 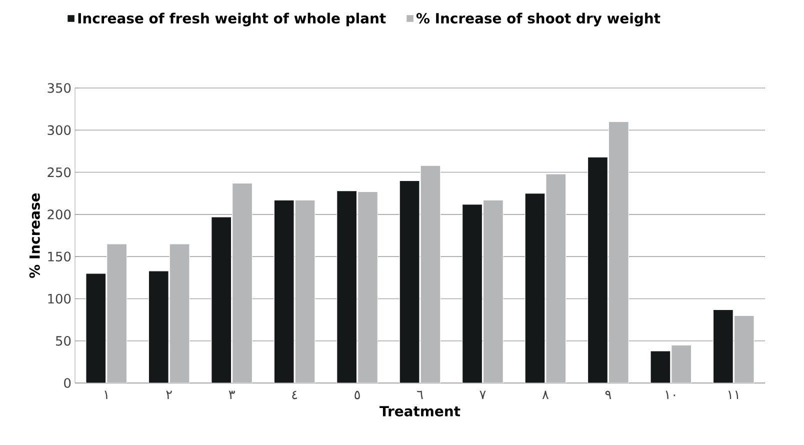 What do you see at coordinates (545, 394) in the screenshot?
I see `x-tick-label: ٨` at bounding box center [545, 394].